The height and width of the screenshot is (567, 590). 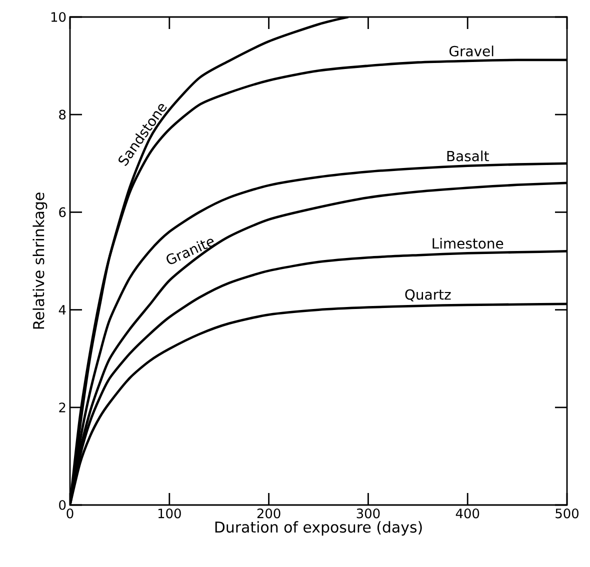 I want to click on y-axis-title: Relative shrinkage, so click(x=40, y=260).